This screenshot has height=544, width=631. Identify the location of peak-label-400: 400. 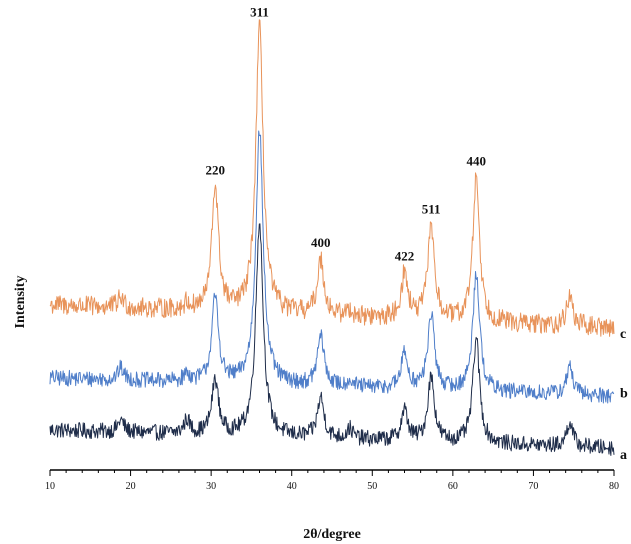
(321, 242).